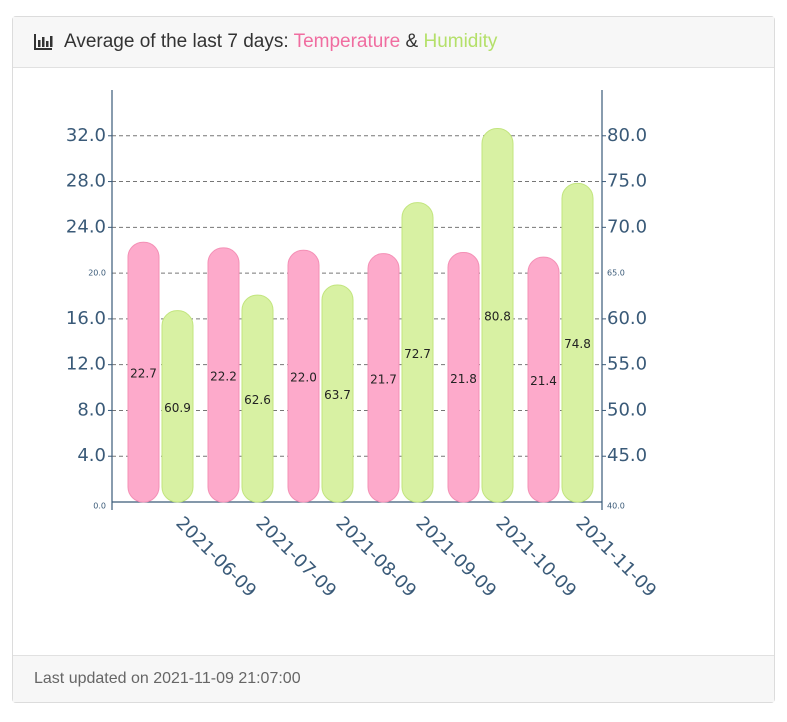 This screenshot has width=787, height=722. Describe the element at coordinates (460, 41) in the screenshot. I see `title-series-humidity: Humidity` at that location.